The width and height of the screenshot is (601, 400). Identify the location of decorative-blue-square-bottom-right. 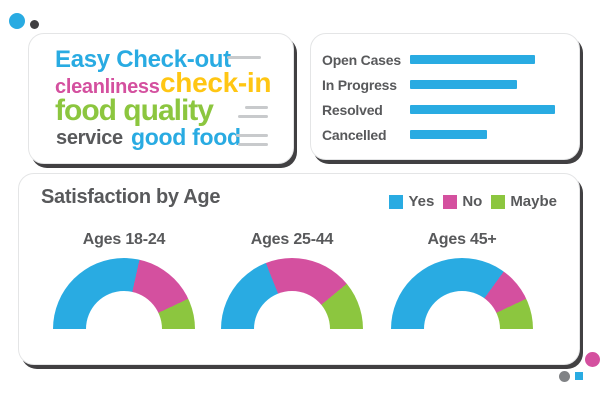
(579, 376).